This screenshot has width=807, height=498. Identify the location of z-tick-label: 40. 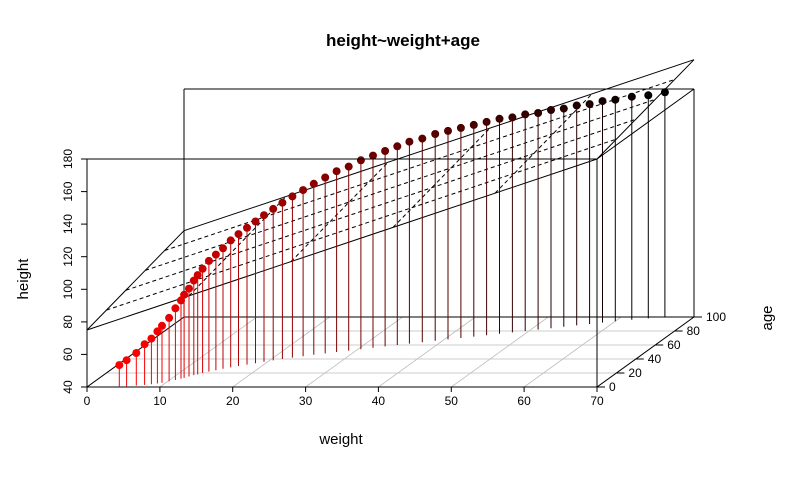
(68, 387).